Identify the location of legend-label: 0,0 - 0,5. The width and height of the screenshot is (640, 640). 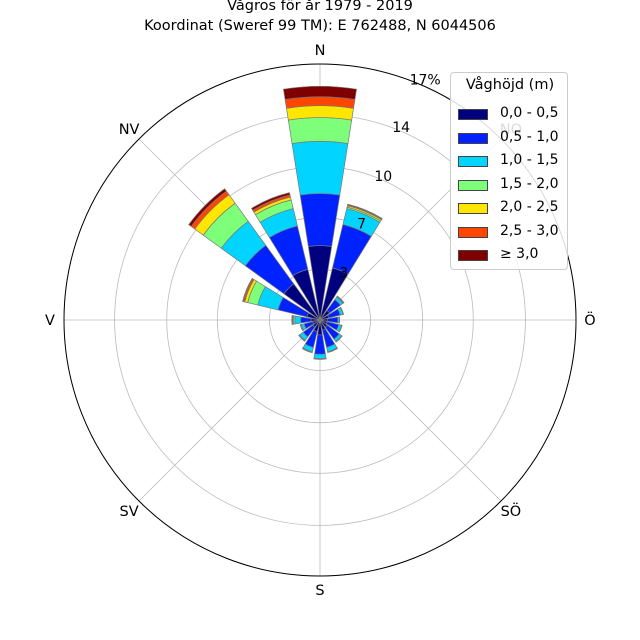
(529, 113).